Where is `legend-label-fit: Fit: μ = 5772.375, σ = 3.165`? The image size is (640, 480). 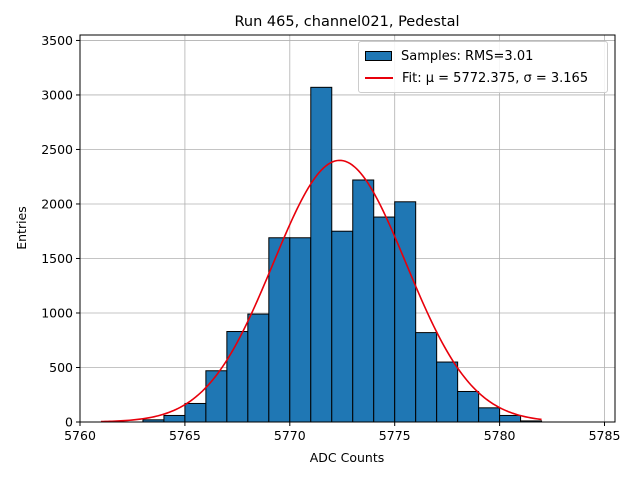 legend-label-fit: Fit: μ = 5772.375, σ = 3.165 is located at coordinates (495, 78).